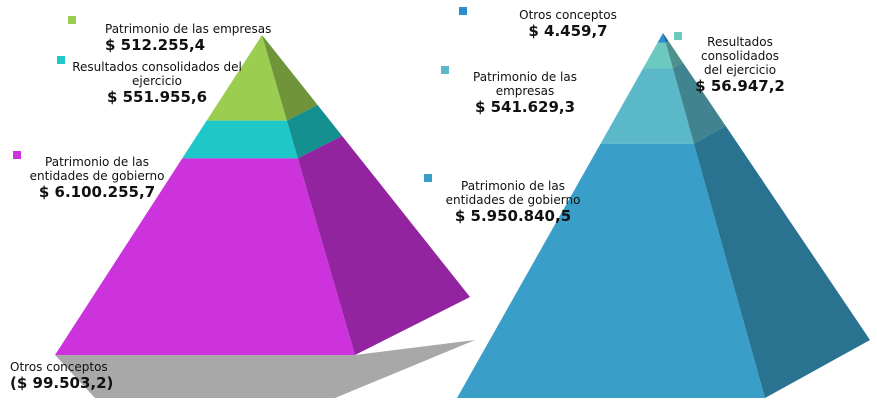 The width and height of the screenshot is (877, 401). I want to click on data-label: Patrimonio de las empresas $ 512.255,4, so click(190, 38).